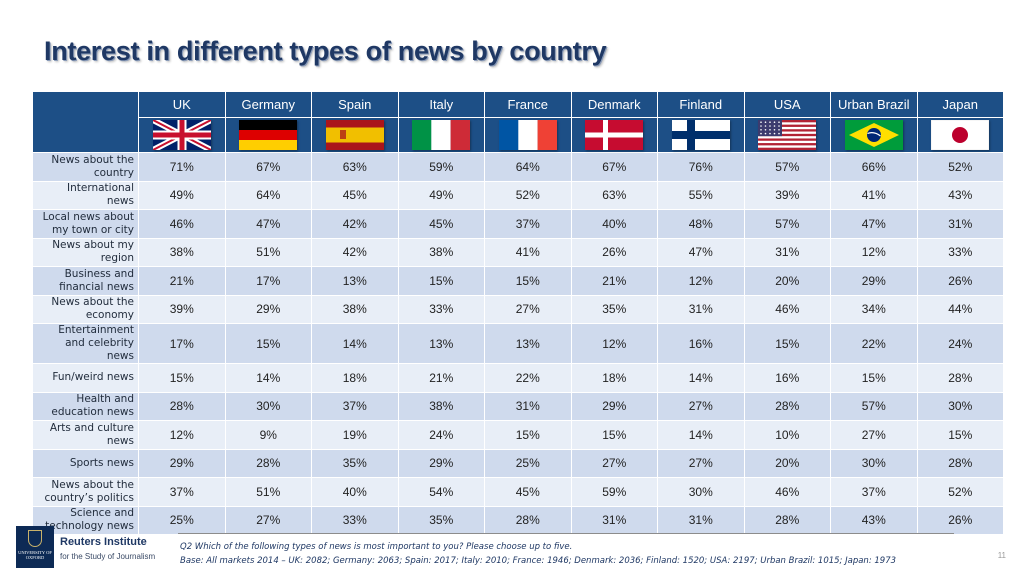 This screenshot has height=576, width=1024. What do you see at coordinates (701, 224) in the screenshot?
I see `value-cell: 48%` at bounding box center [701, 224].